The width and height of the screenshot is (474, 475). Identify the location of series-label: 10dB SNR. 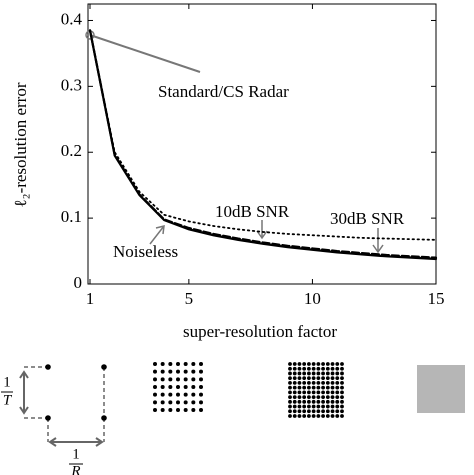
(252, 211).